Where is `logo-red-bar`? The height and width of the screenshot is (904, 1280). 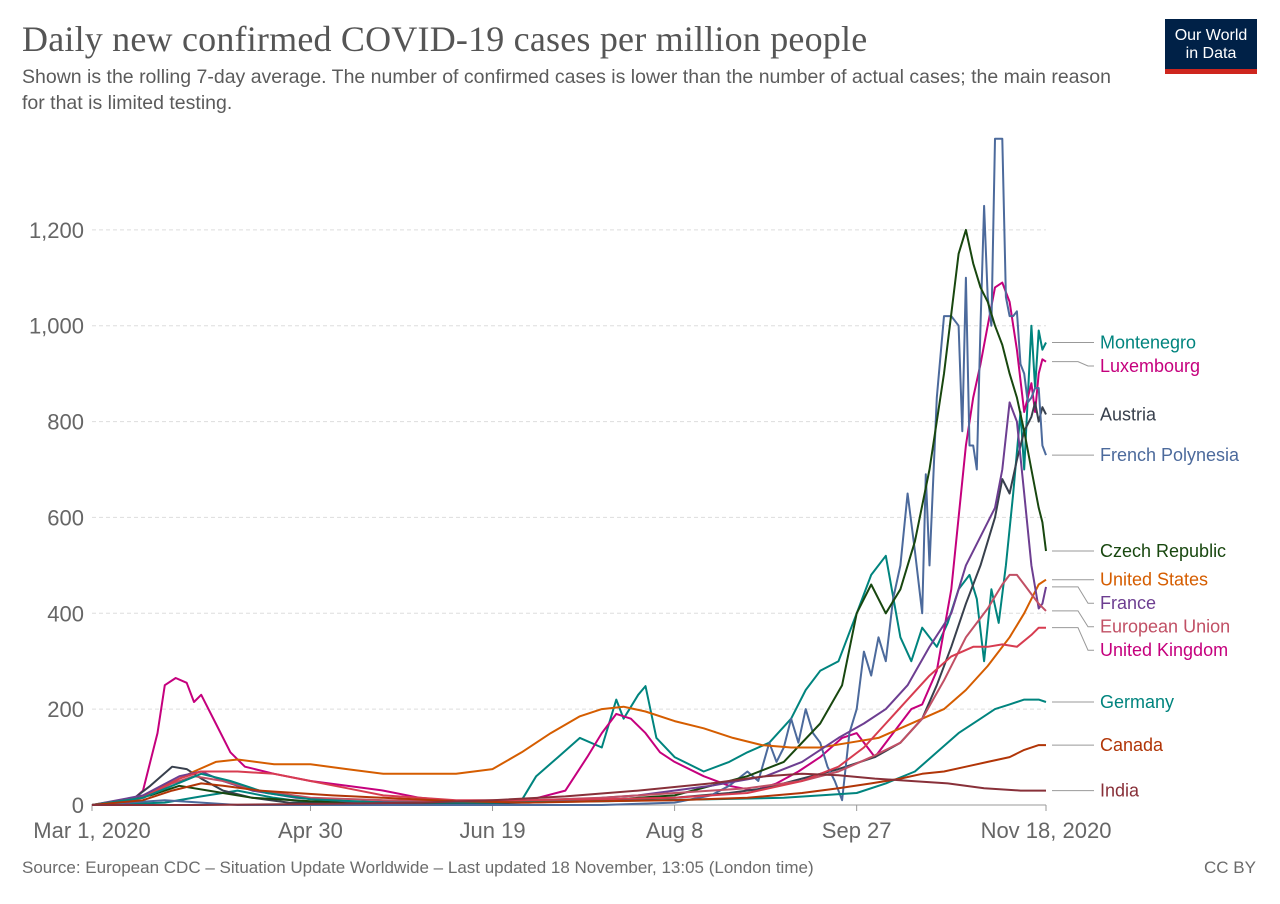 logo-red-bar is located at coordinates (1211, 71).